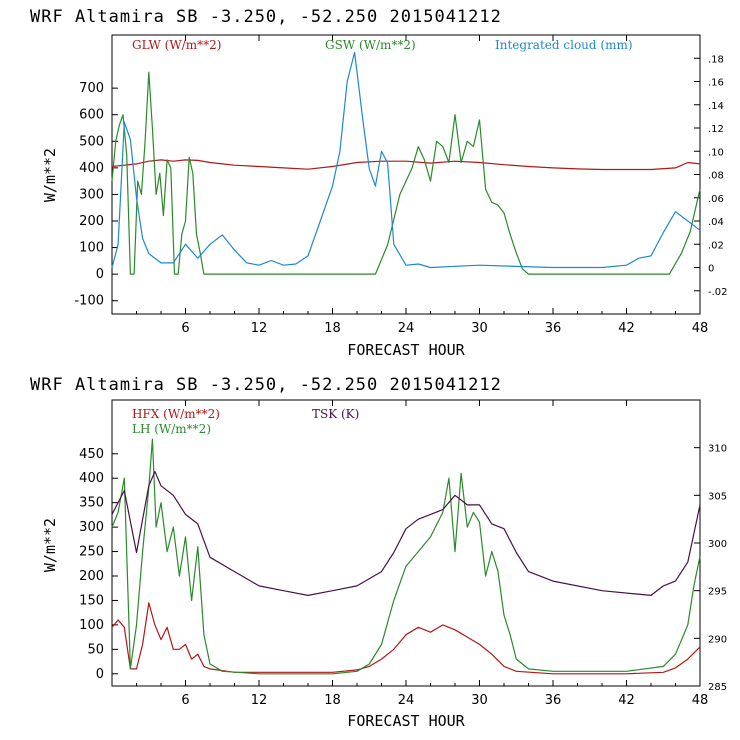 The height and width of the screenshot is (740, 740). I want to click on y-tick-label: 500, so click(91, 141).